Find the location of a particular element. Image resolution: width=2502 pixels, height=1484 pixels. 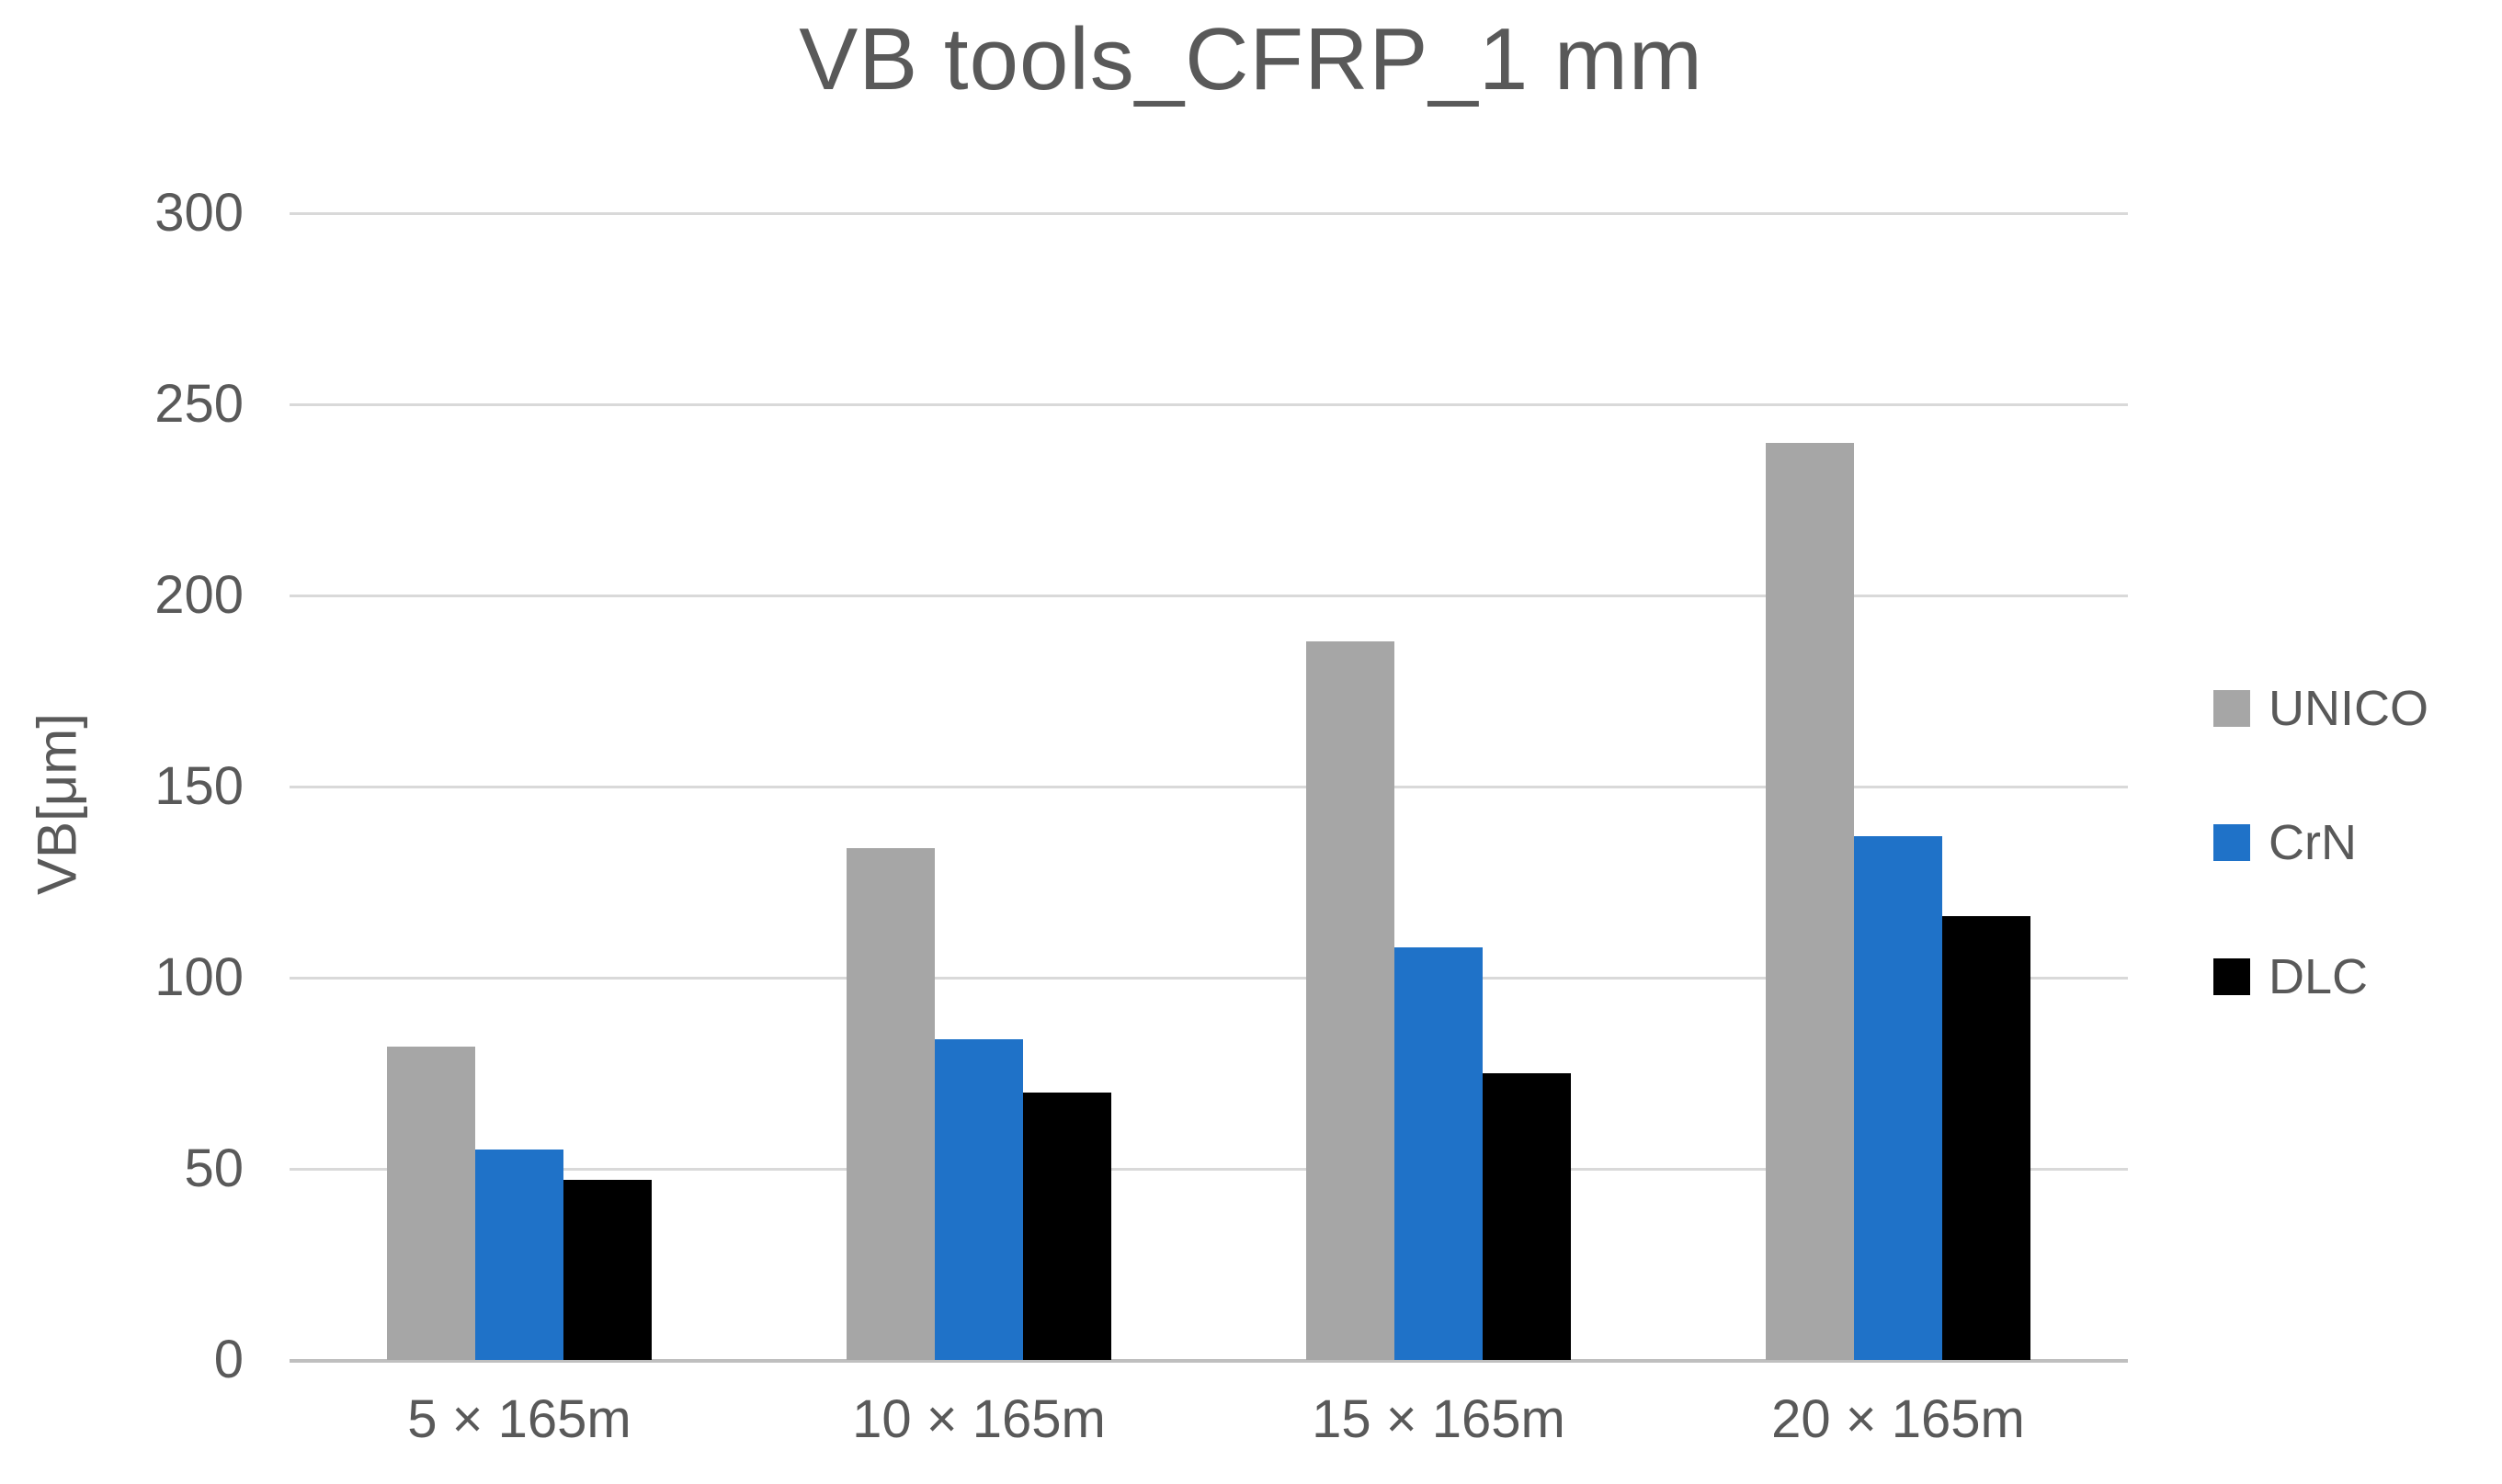

y-tick-label: 250 is located at coordinates (199, 404).